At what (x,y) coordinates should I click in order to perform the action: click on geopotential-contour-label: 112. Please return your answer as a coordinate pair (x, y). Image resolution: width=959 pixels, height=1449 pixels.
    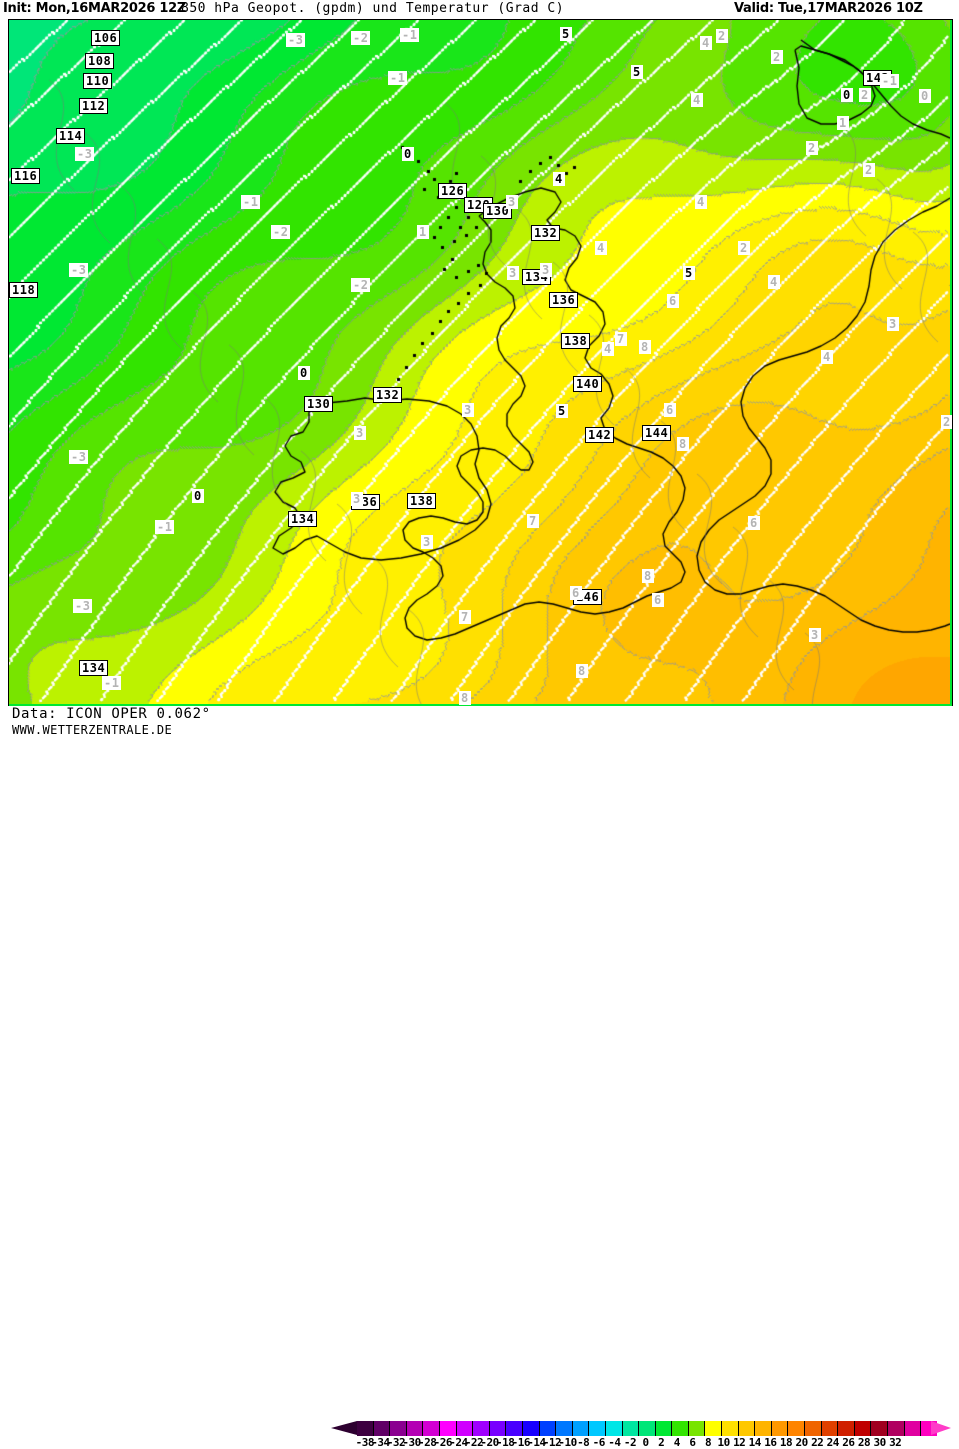
    Looking at the image, I should click on (94, 106).